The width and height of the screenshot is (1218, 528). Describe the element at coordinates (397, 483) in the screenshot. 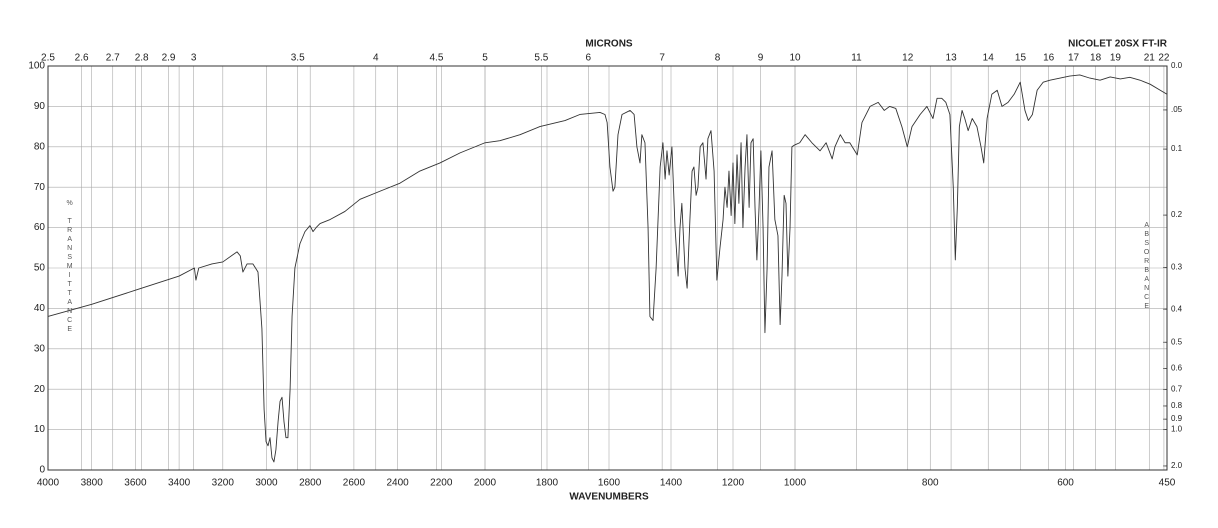

I see `x-tick-label: 2400` at that location.